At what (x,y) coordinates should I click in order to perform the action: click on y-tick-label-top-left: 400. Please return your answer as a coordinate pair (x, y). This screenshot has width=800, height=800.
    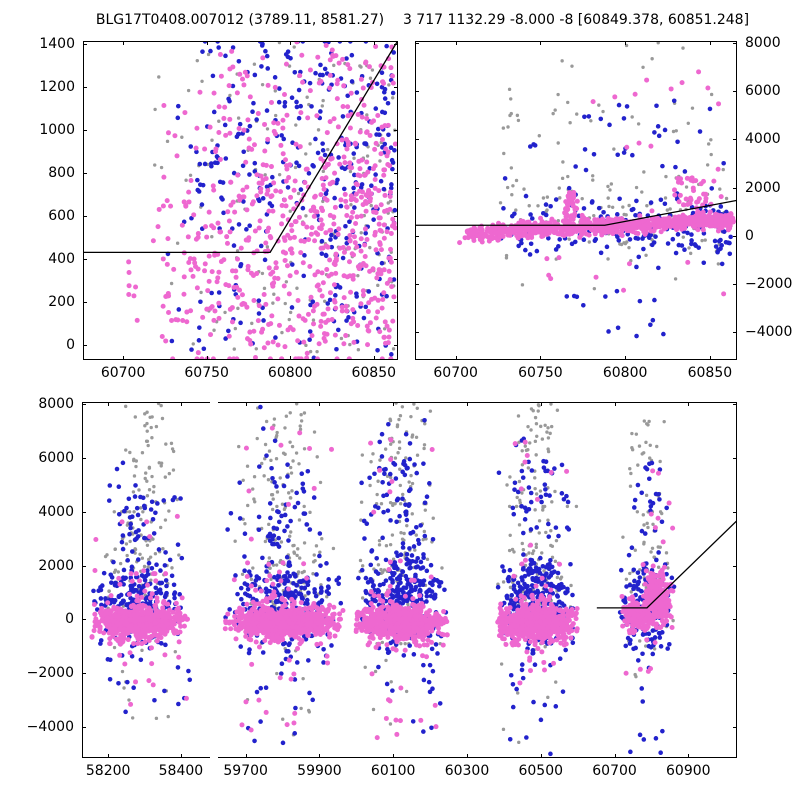
    Looking at the image, I should click on (61, 258).